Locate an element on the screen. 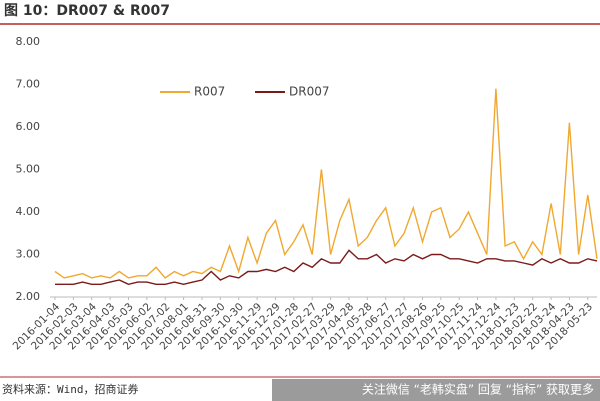  y-tick-label: 7.00 is located at coordinates (28, 84).